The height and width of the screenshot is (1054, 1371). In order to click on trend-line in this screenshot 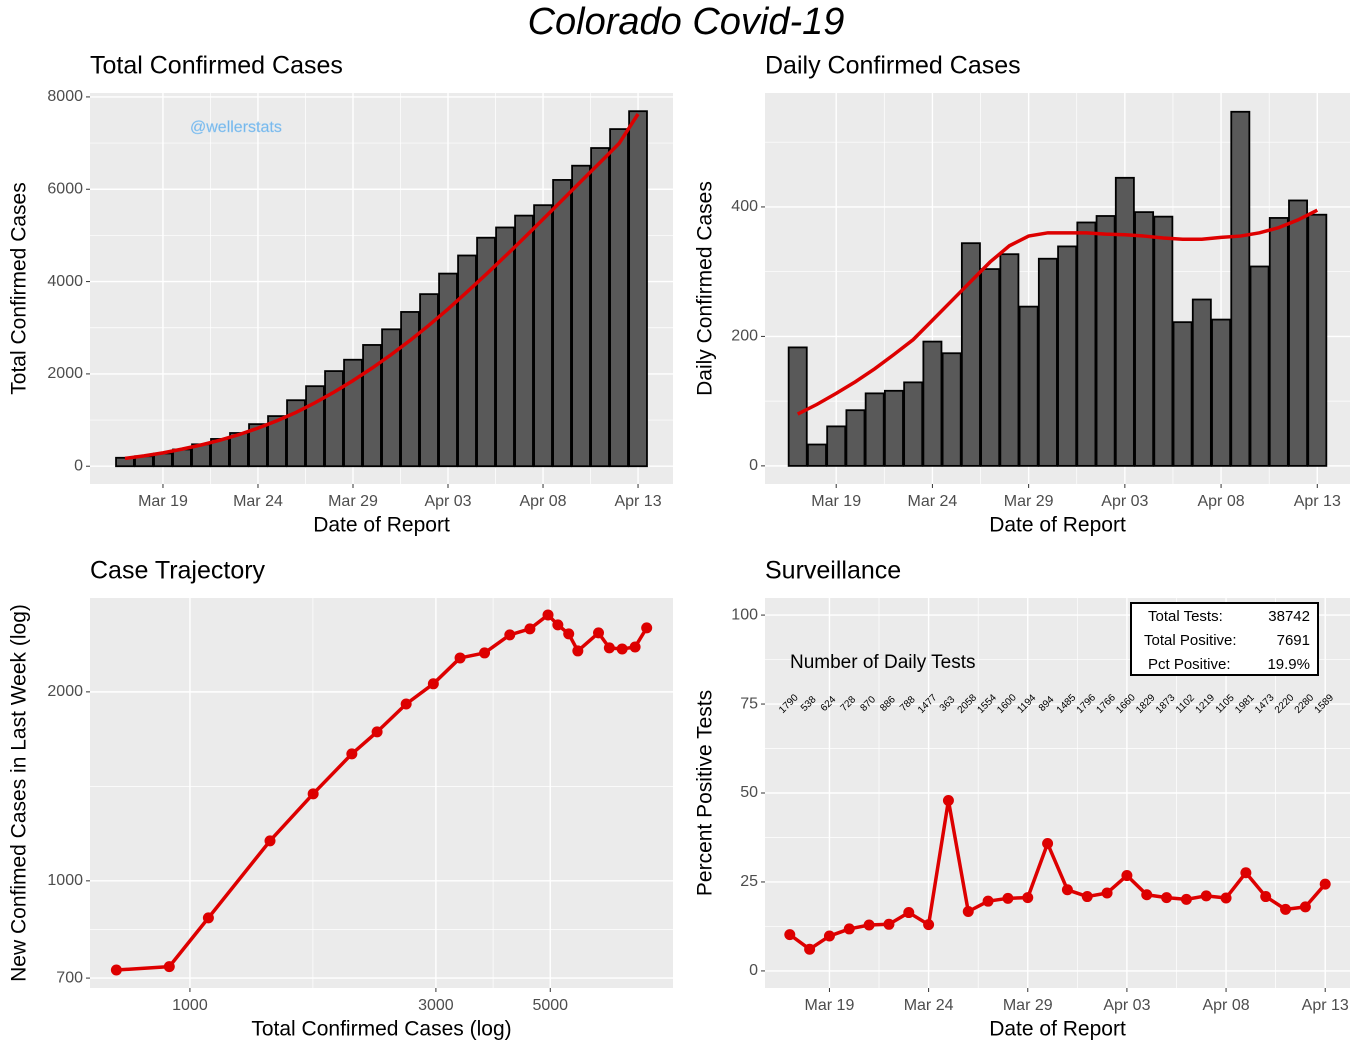, I will do `click(1057, 312)`.